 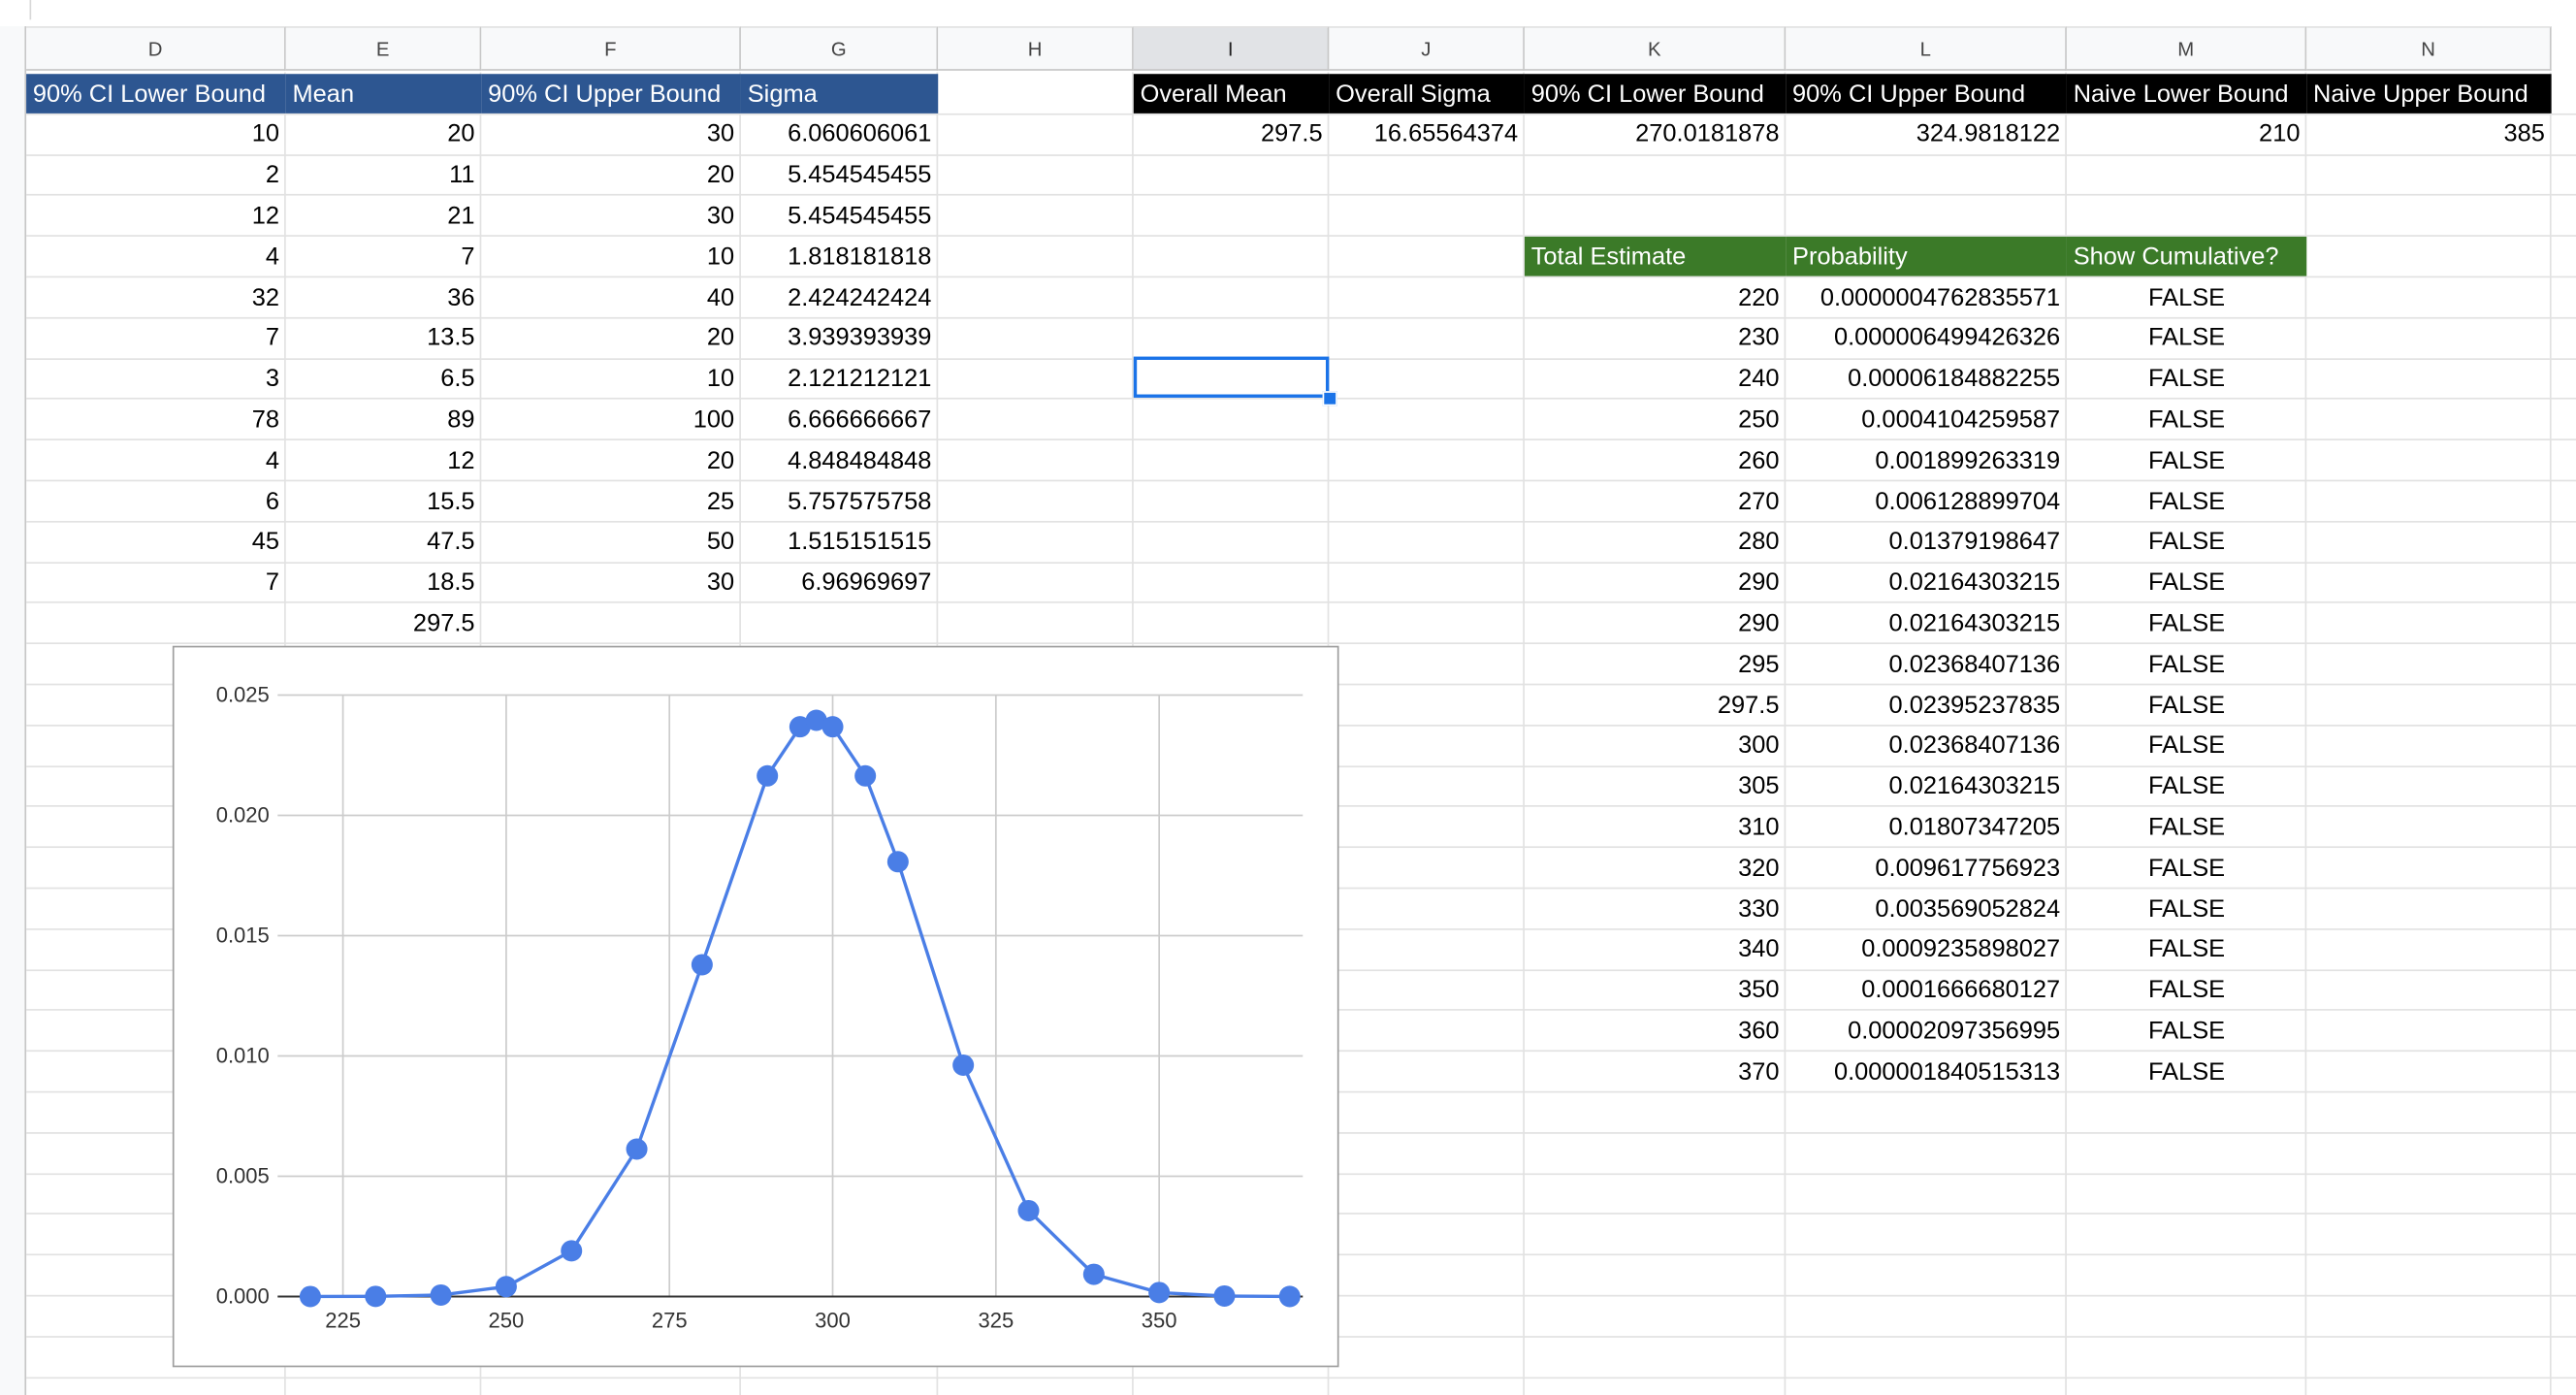 What do you see at coordinates (272, 175) in the screenshot?
I see `data-cell: 2` at bounding box center [272, 175].